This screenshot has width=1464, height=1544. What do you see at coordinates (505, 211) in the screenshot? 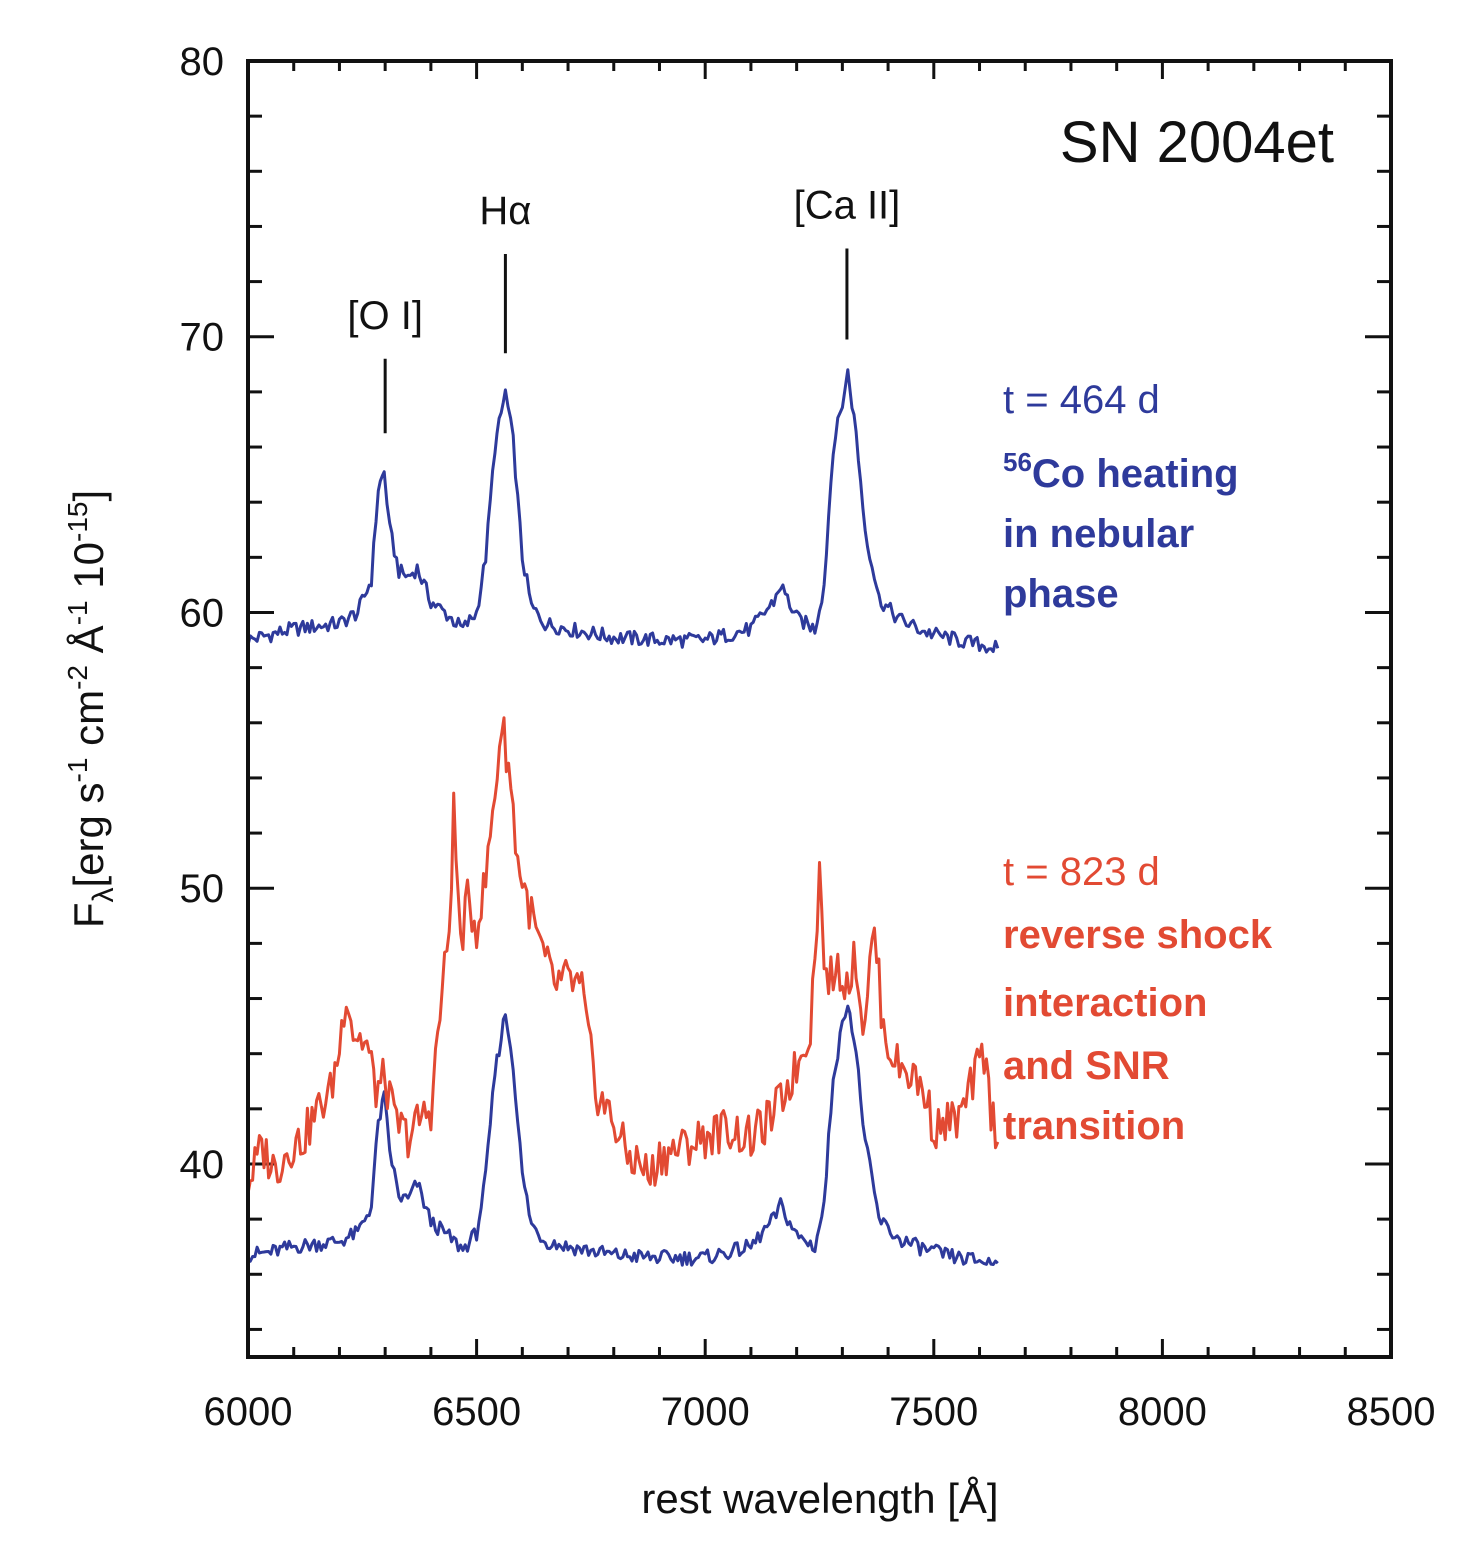
I see `line-id-label: Hα` at bounding box center [505, 211].